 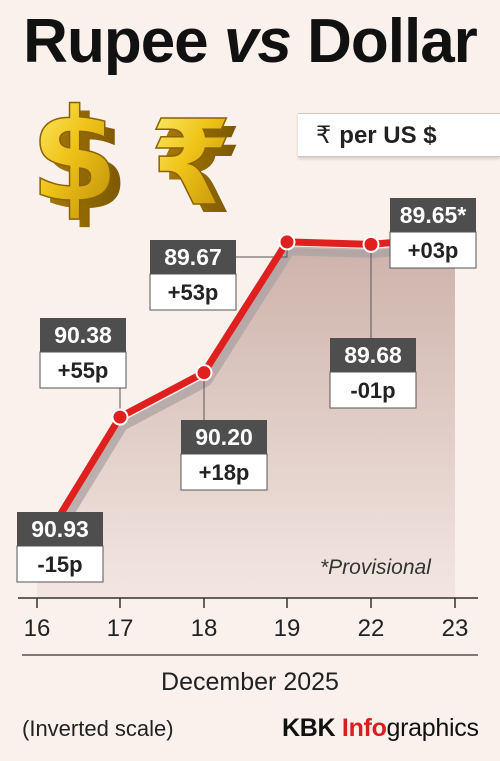 What do you see at coordinates (392, 41) in the screenshot?
I see `title-dollar: Dollar` at bounding box center [392, 41].